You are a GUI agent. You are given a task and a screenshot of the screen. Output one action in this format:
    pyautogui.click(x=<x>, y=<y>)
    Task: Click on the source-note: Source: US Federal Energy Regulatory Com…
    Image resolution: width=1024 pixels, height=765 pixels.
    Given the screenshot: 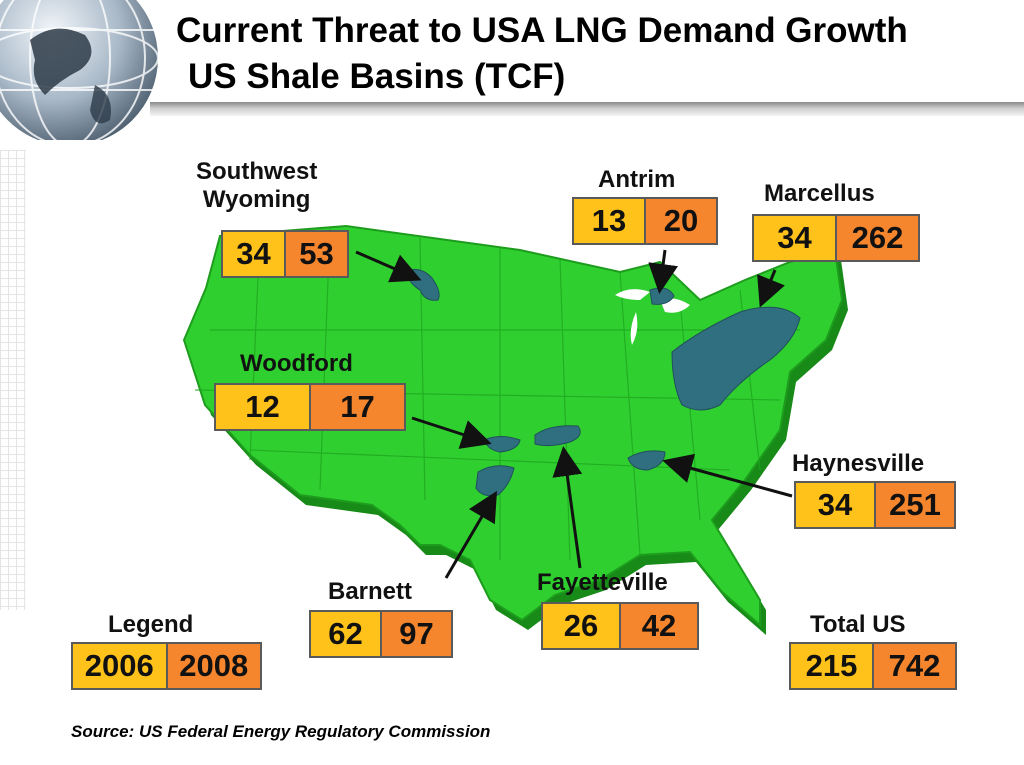 What is the action you would take?
    pyautogui.click(x=281, y=731)
    